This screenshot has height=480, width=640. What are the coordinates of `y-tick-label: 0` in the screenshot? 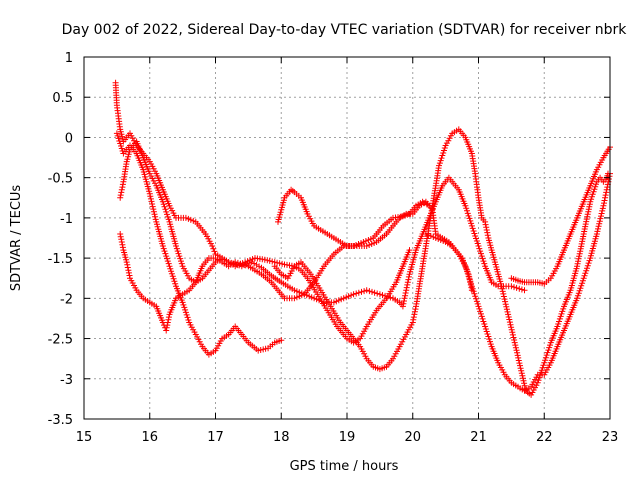 It's located at (69, 138).